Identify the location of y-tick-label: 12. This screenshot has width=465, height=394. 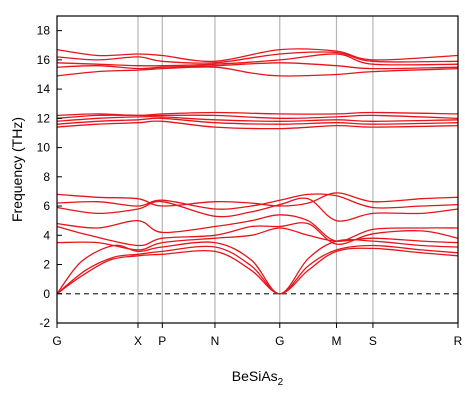
(44, 118).